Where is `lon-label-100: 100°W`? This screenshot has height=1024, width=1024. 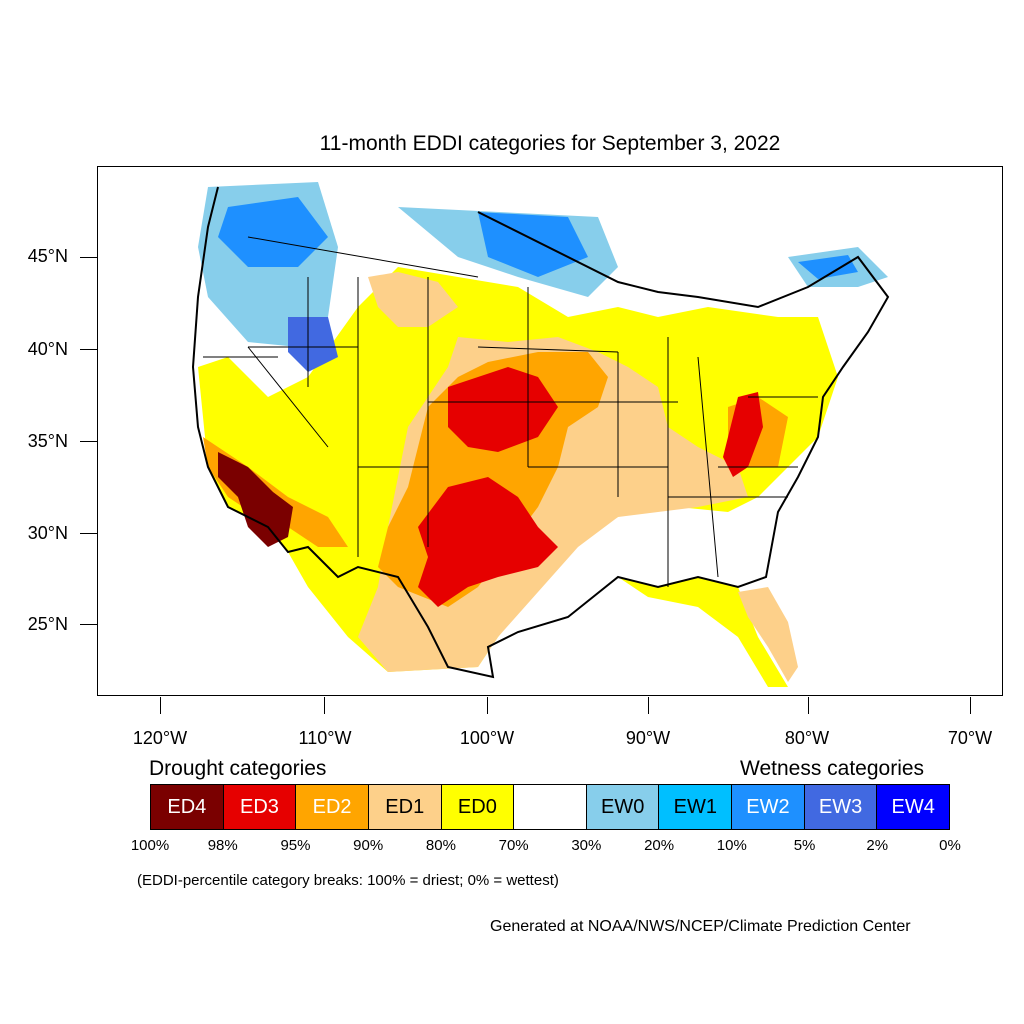 lon-label-100: 100°W is located at coordinates (487, 738).